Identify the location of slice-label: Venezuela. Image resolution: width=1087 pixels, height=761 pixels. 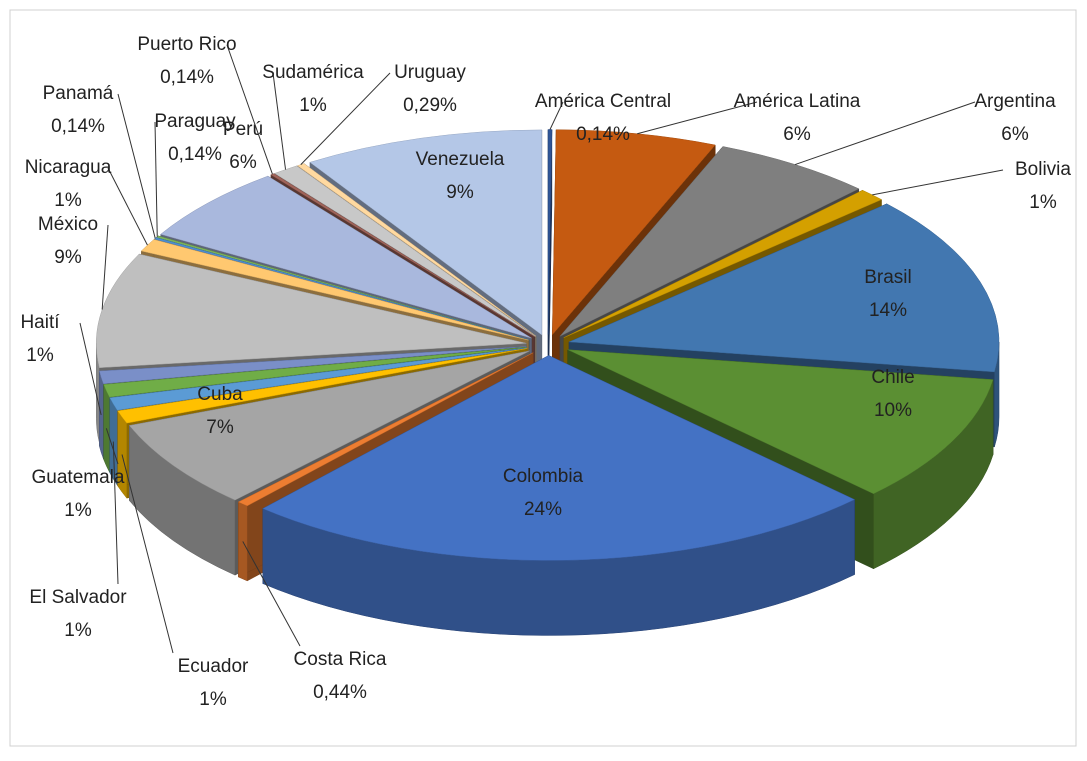
(460, 159).